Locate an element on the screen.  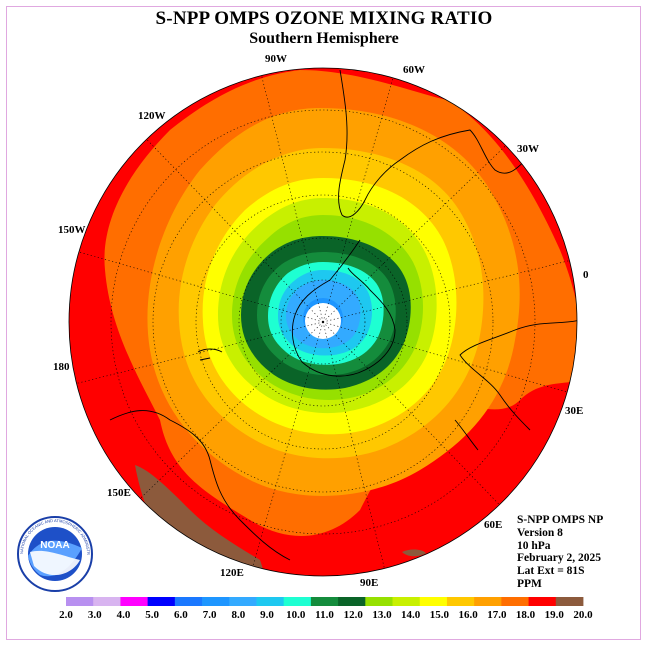
lon-label-180: 180 is located at coordinates (61, 367).